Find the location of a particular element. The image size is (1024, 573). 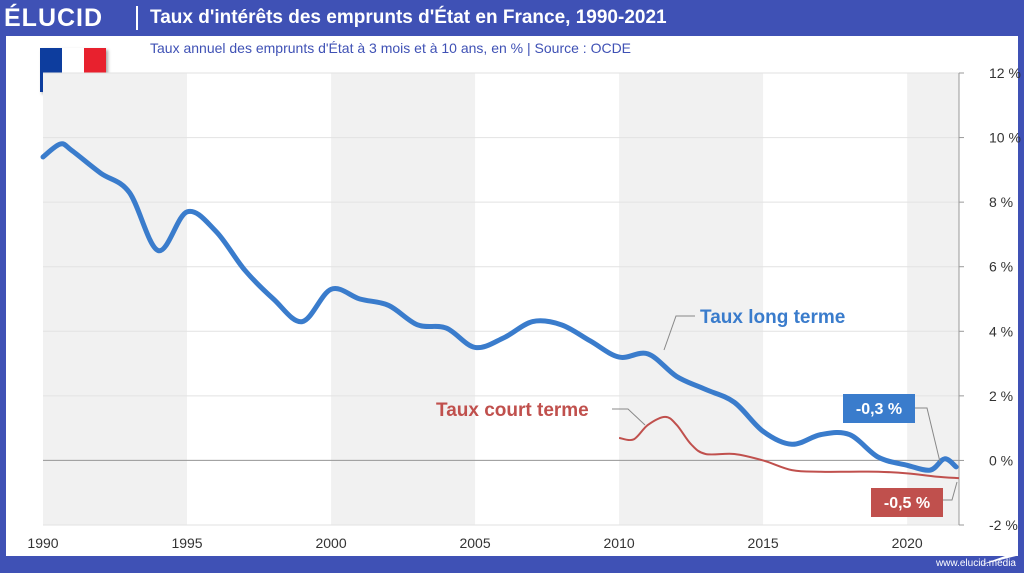

y-tick-label: -2 % is located at coordinates (1003, 525).